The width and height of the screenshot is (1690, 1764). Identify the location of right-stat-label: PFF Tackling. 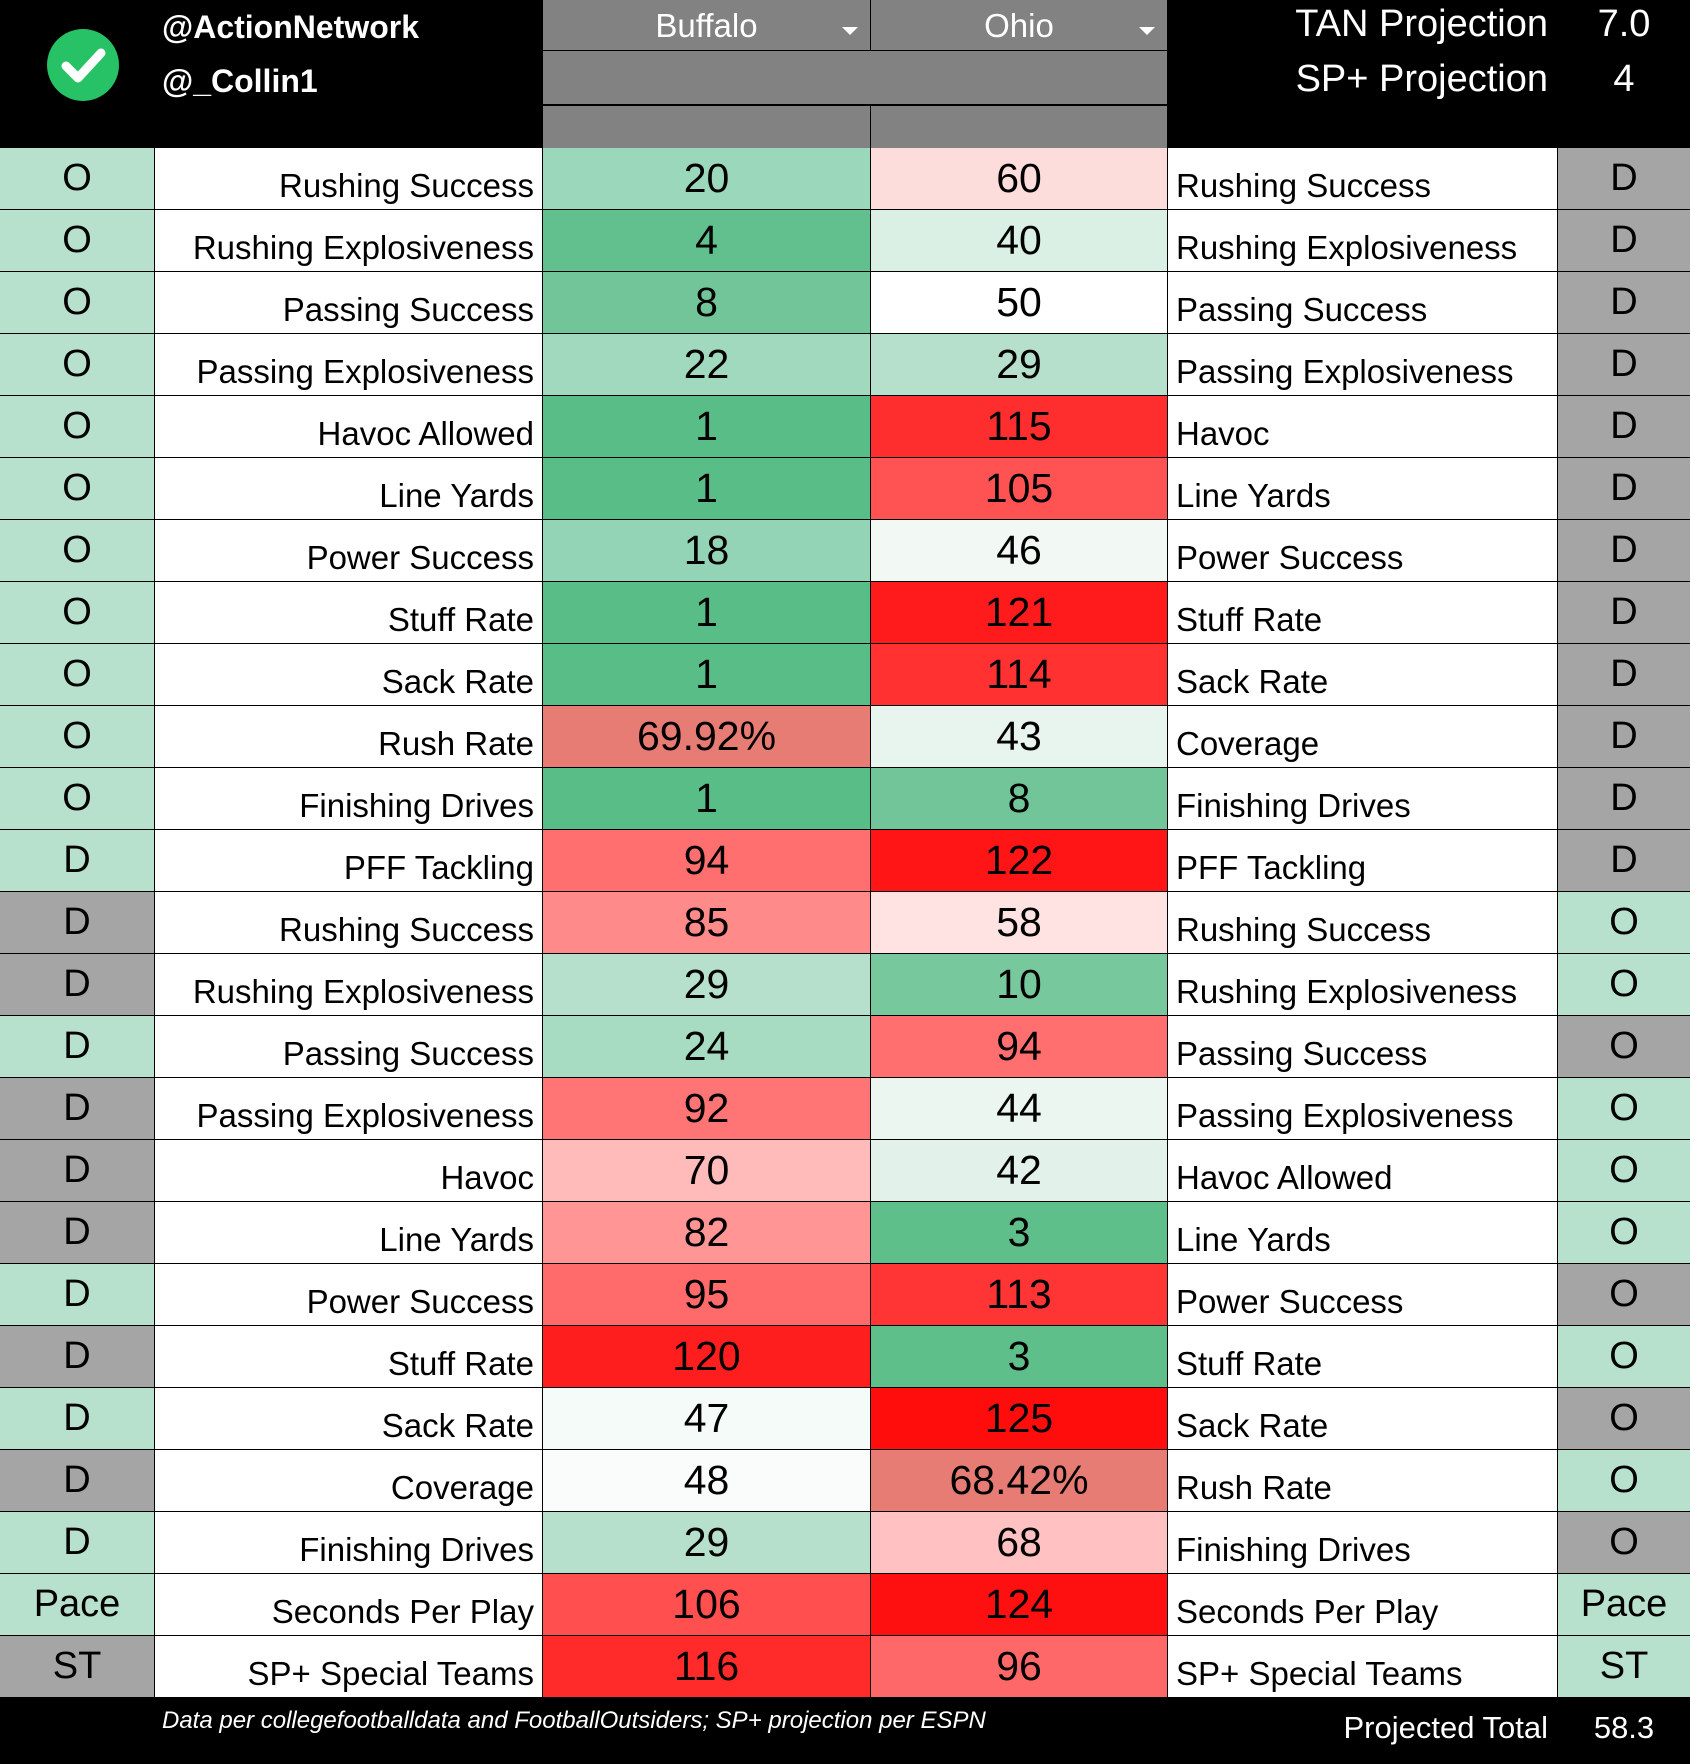
(1362, 860).